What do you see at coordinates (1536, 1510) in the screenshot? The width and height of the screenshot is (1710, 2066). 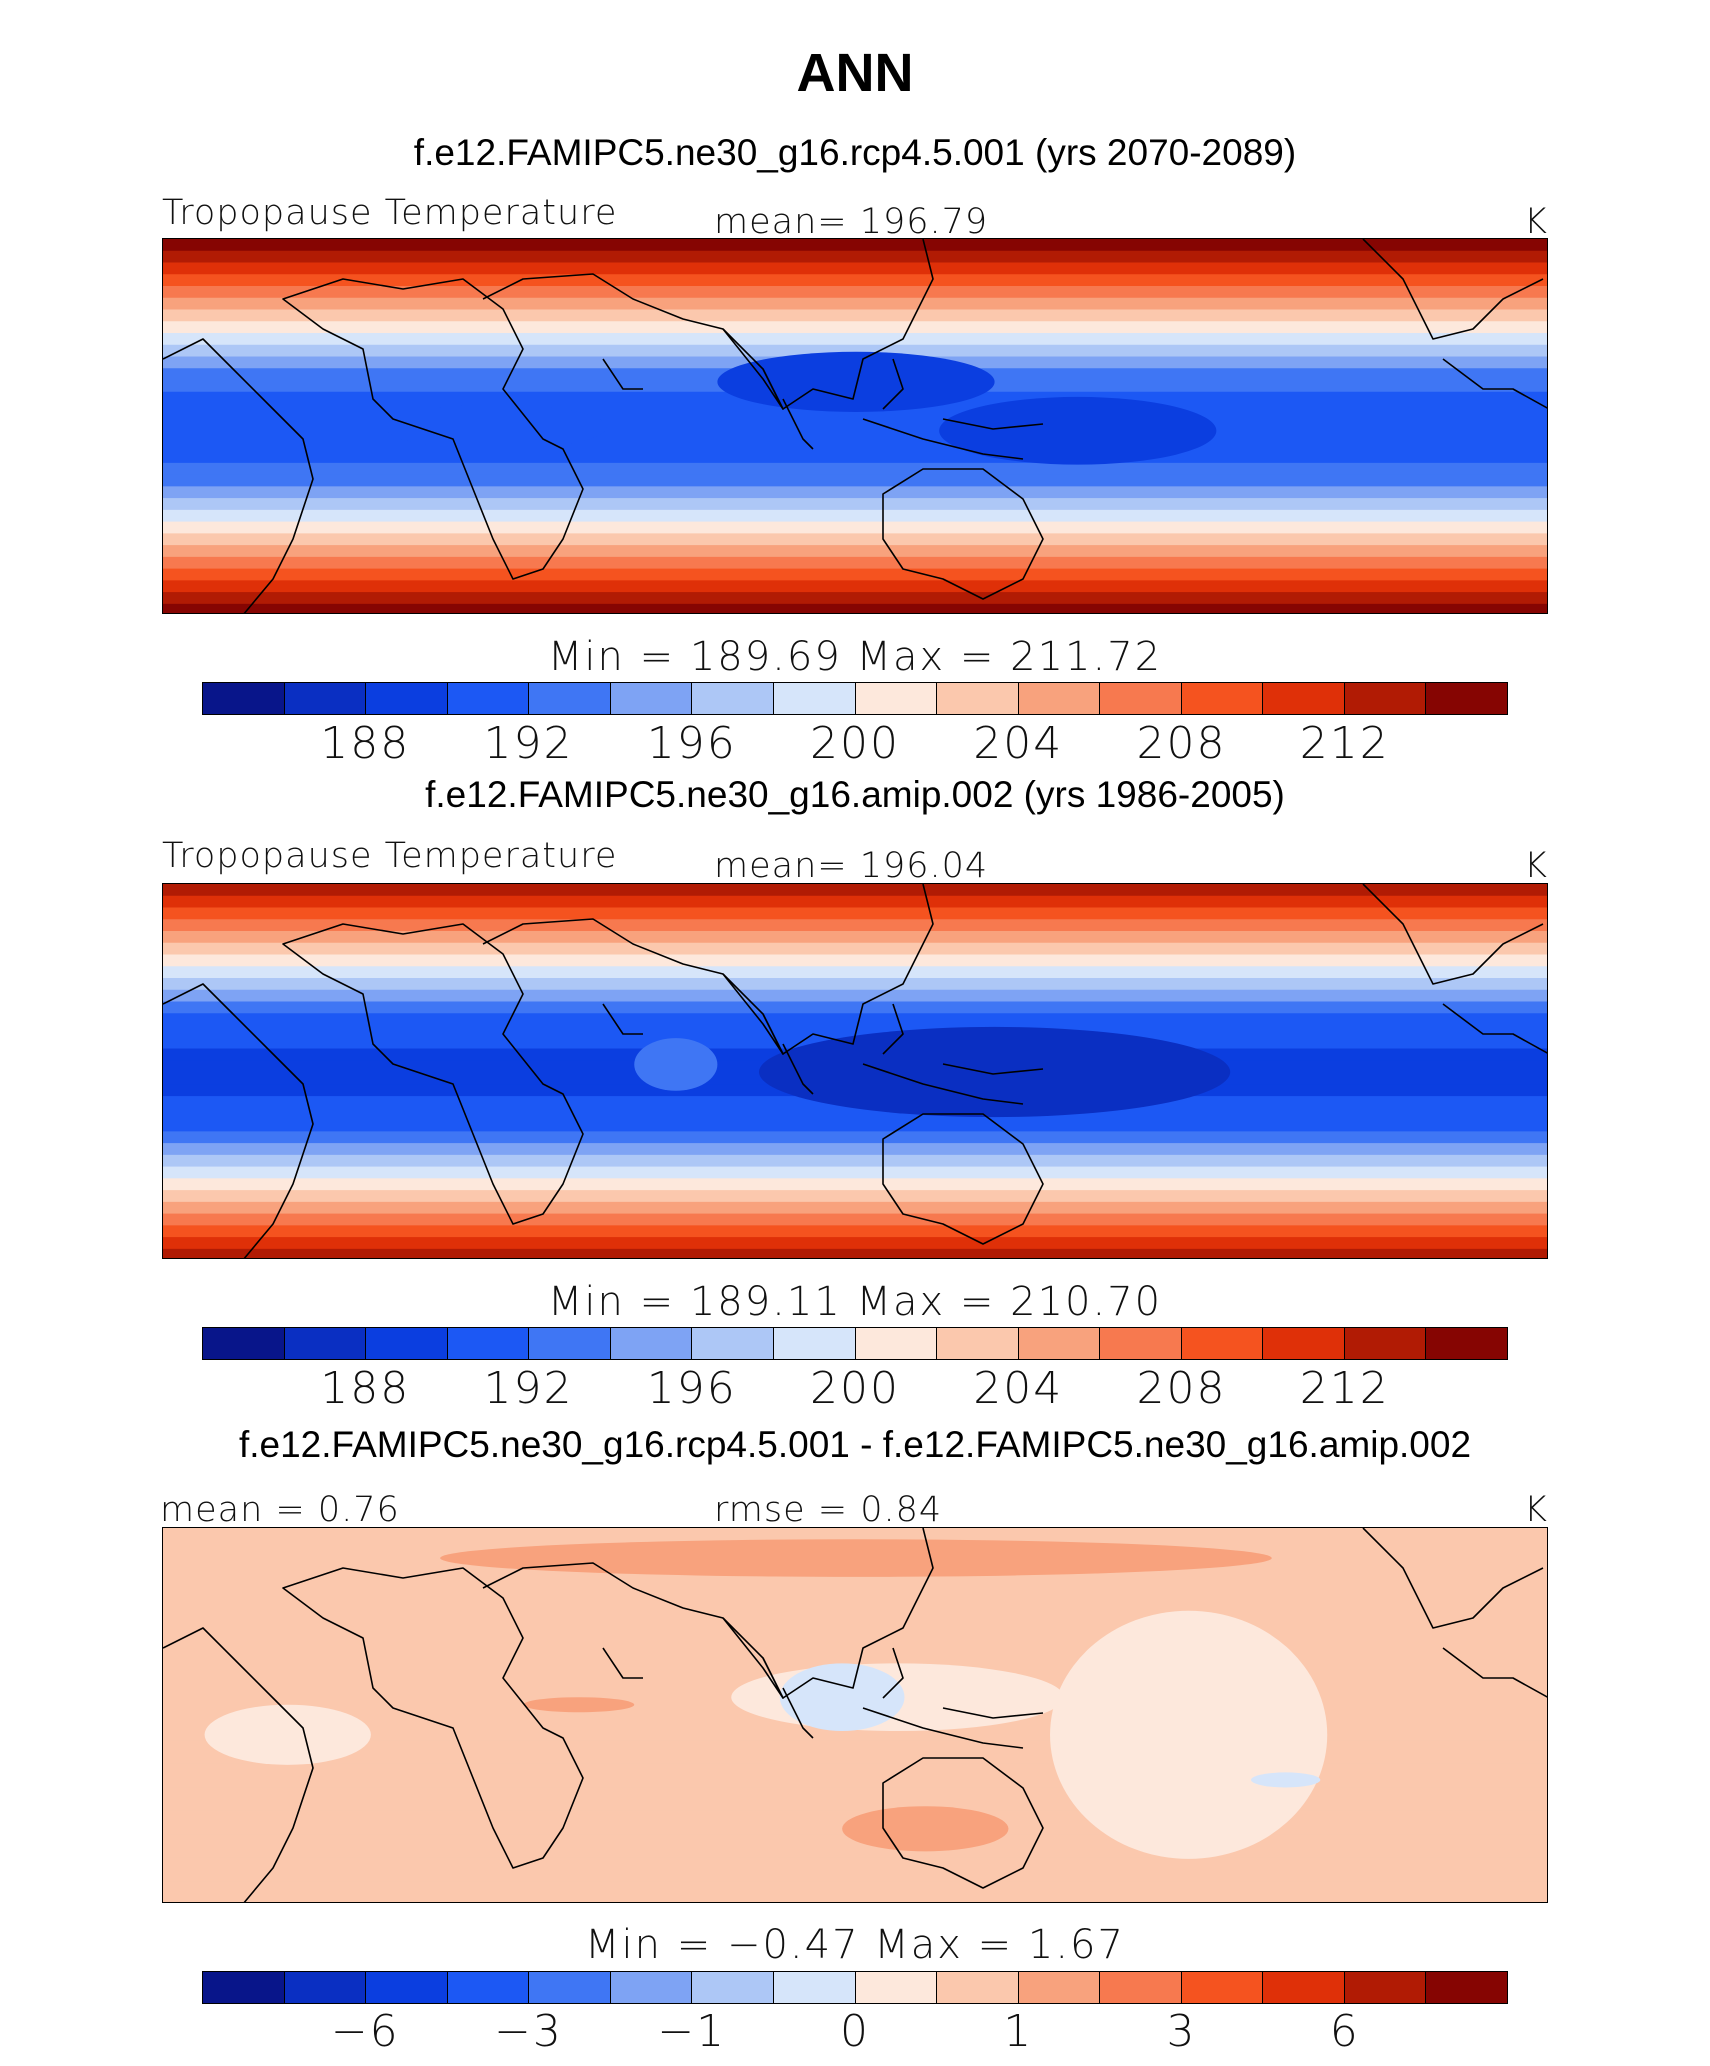 I see `panel3-units: K` at bounding box center [1536, 1510].